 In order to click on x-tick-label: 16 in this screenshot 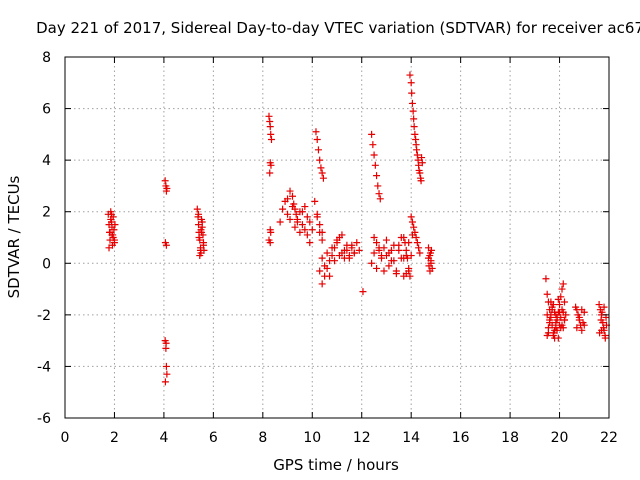, I will do `click(461, 438)`.